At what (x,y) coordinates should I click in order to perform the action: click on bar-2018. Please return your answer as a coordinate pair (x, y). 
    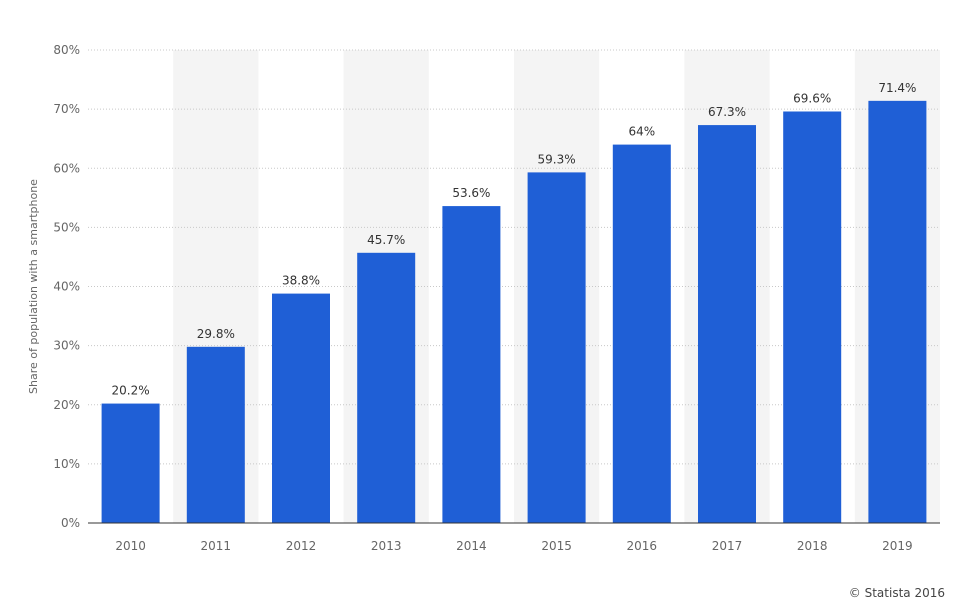
    Looking at the image, I should click on (812, 317).